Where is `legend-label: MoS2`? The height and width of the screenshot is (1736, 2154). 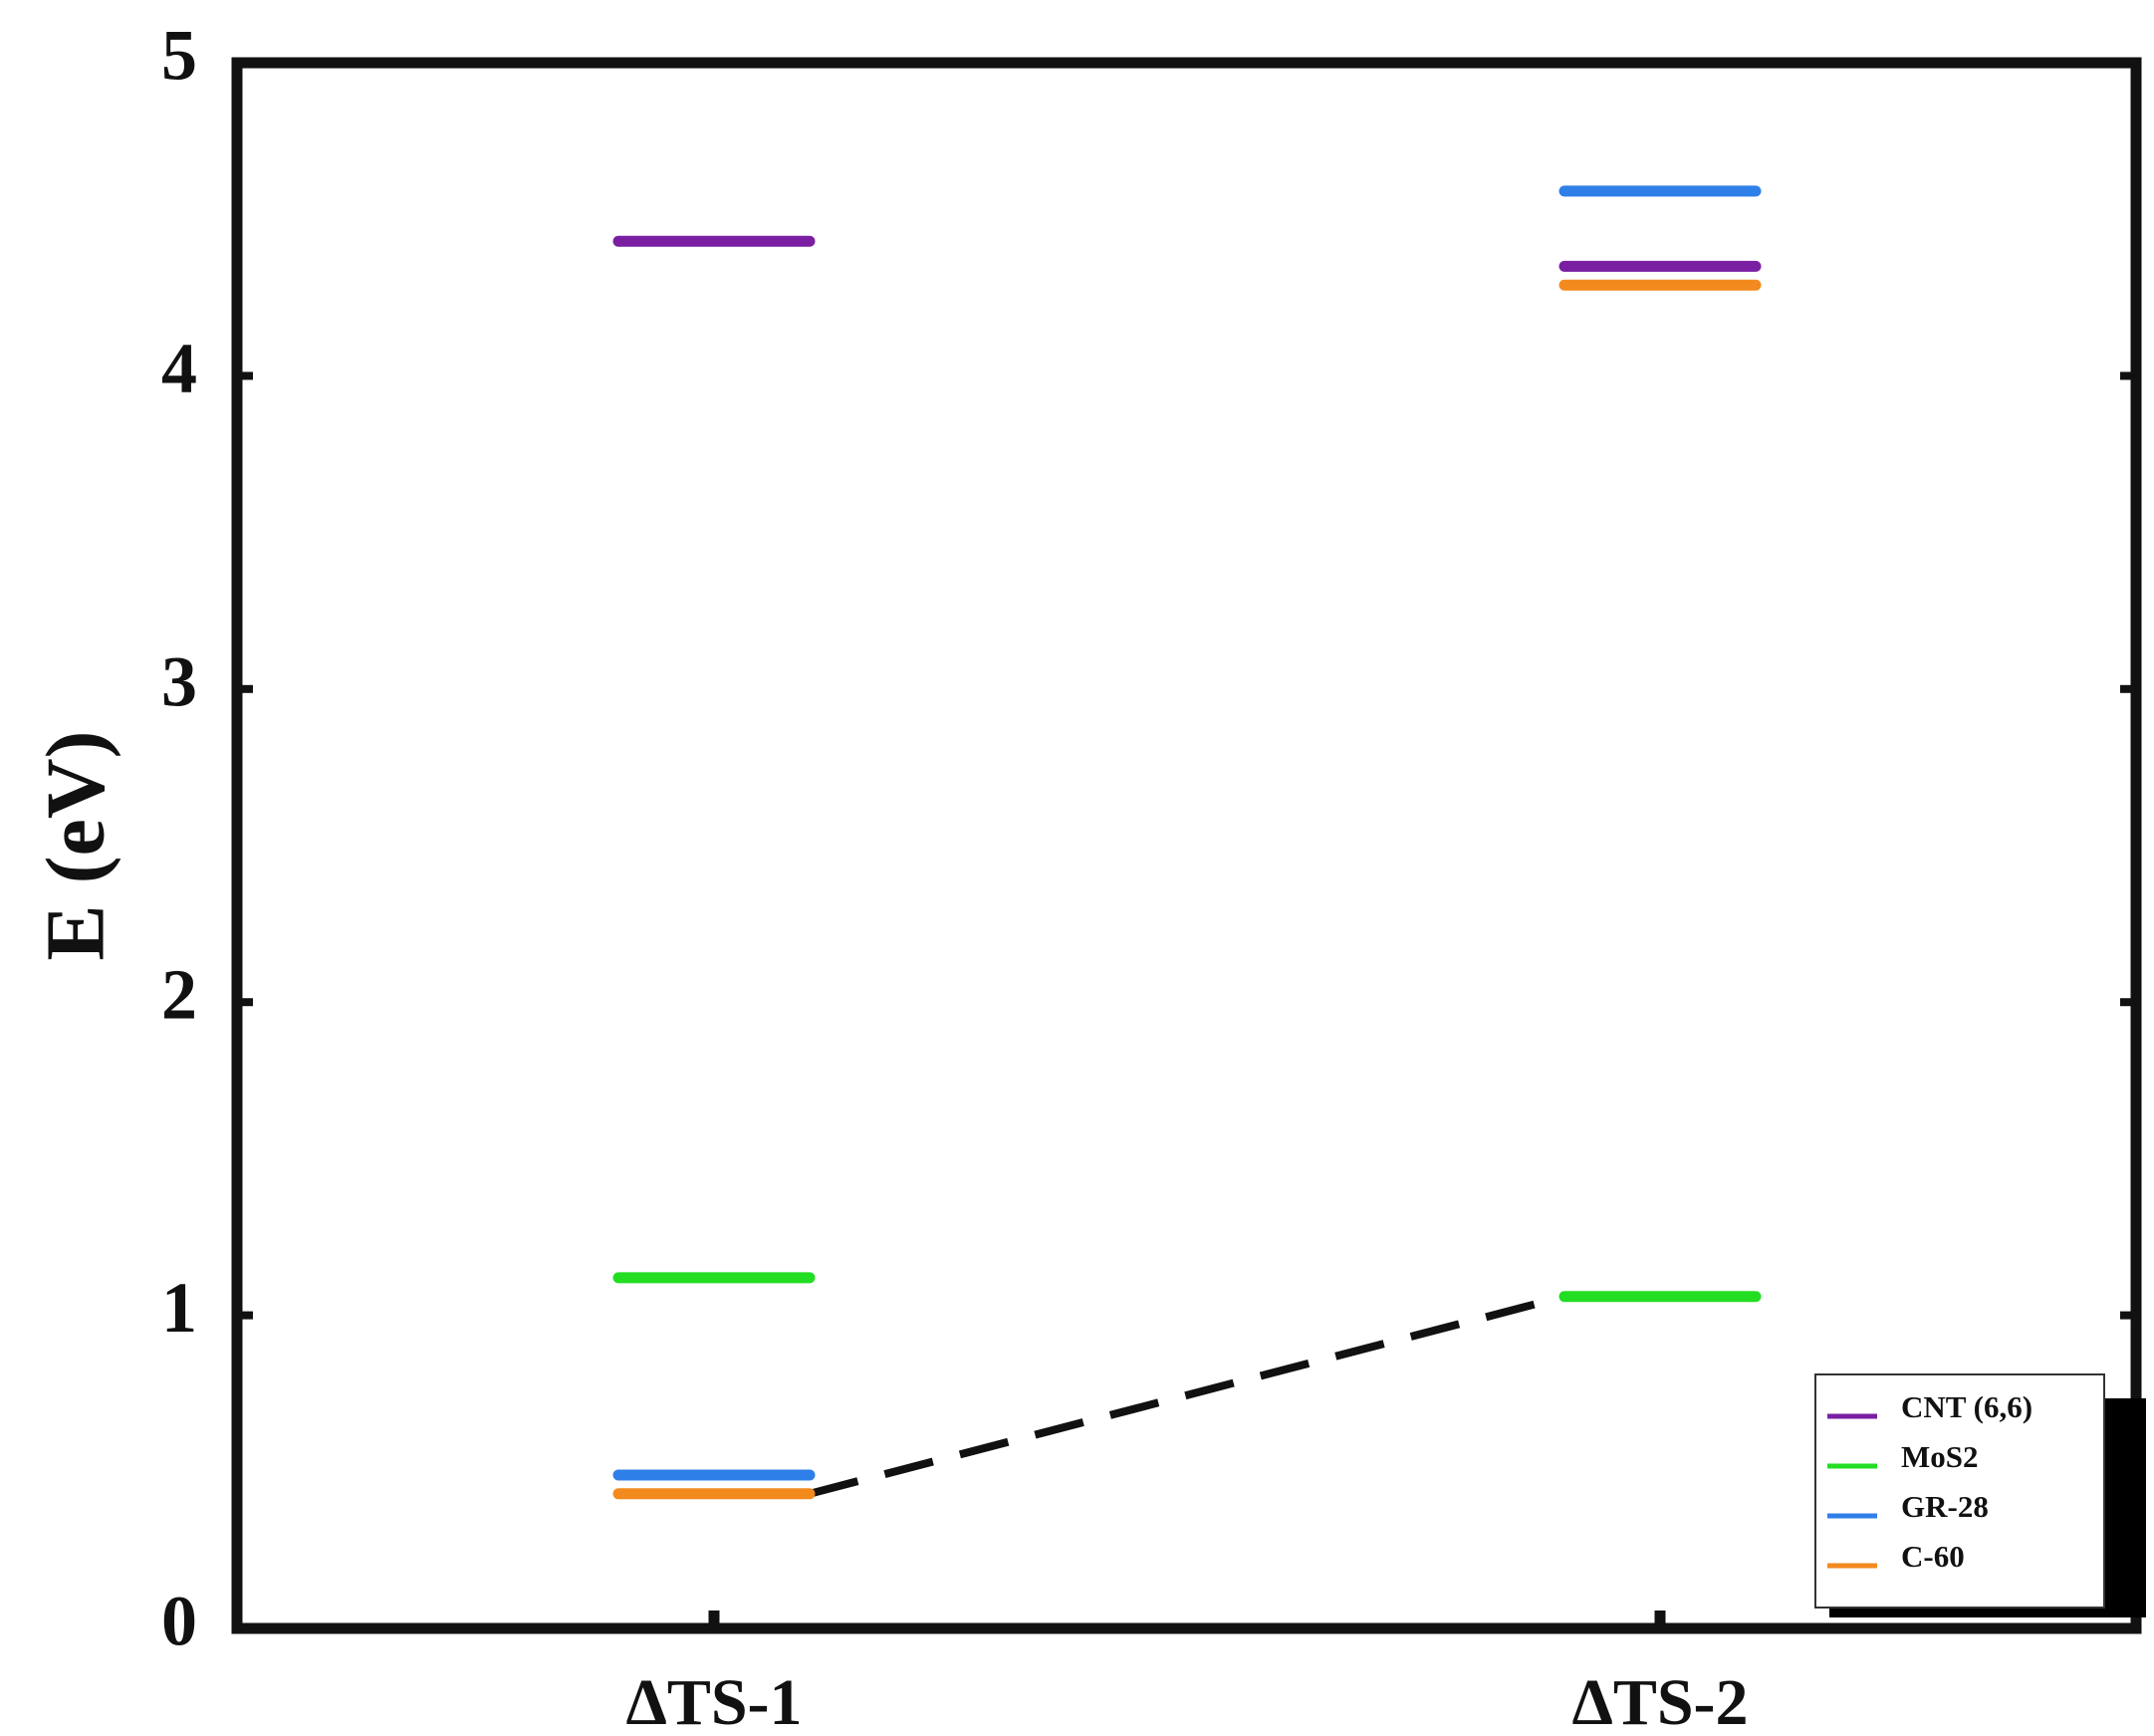
legend-label: MoS2 is located at coordinates (1940, 1456).